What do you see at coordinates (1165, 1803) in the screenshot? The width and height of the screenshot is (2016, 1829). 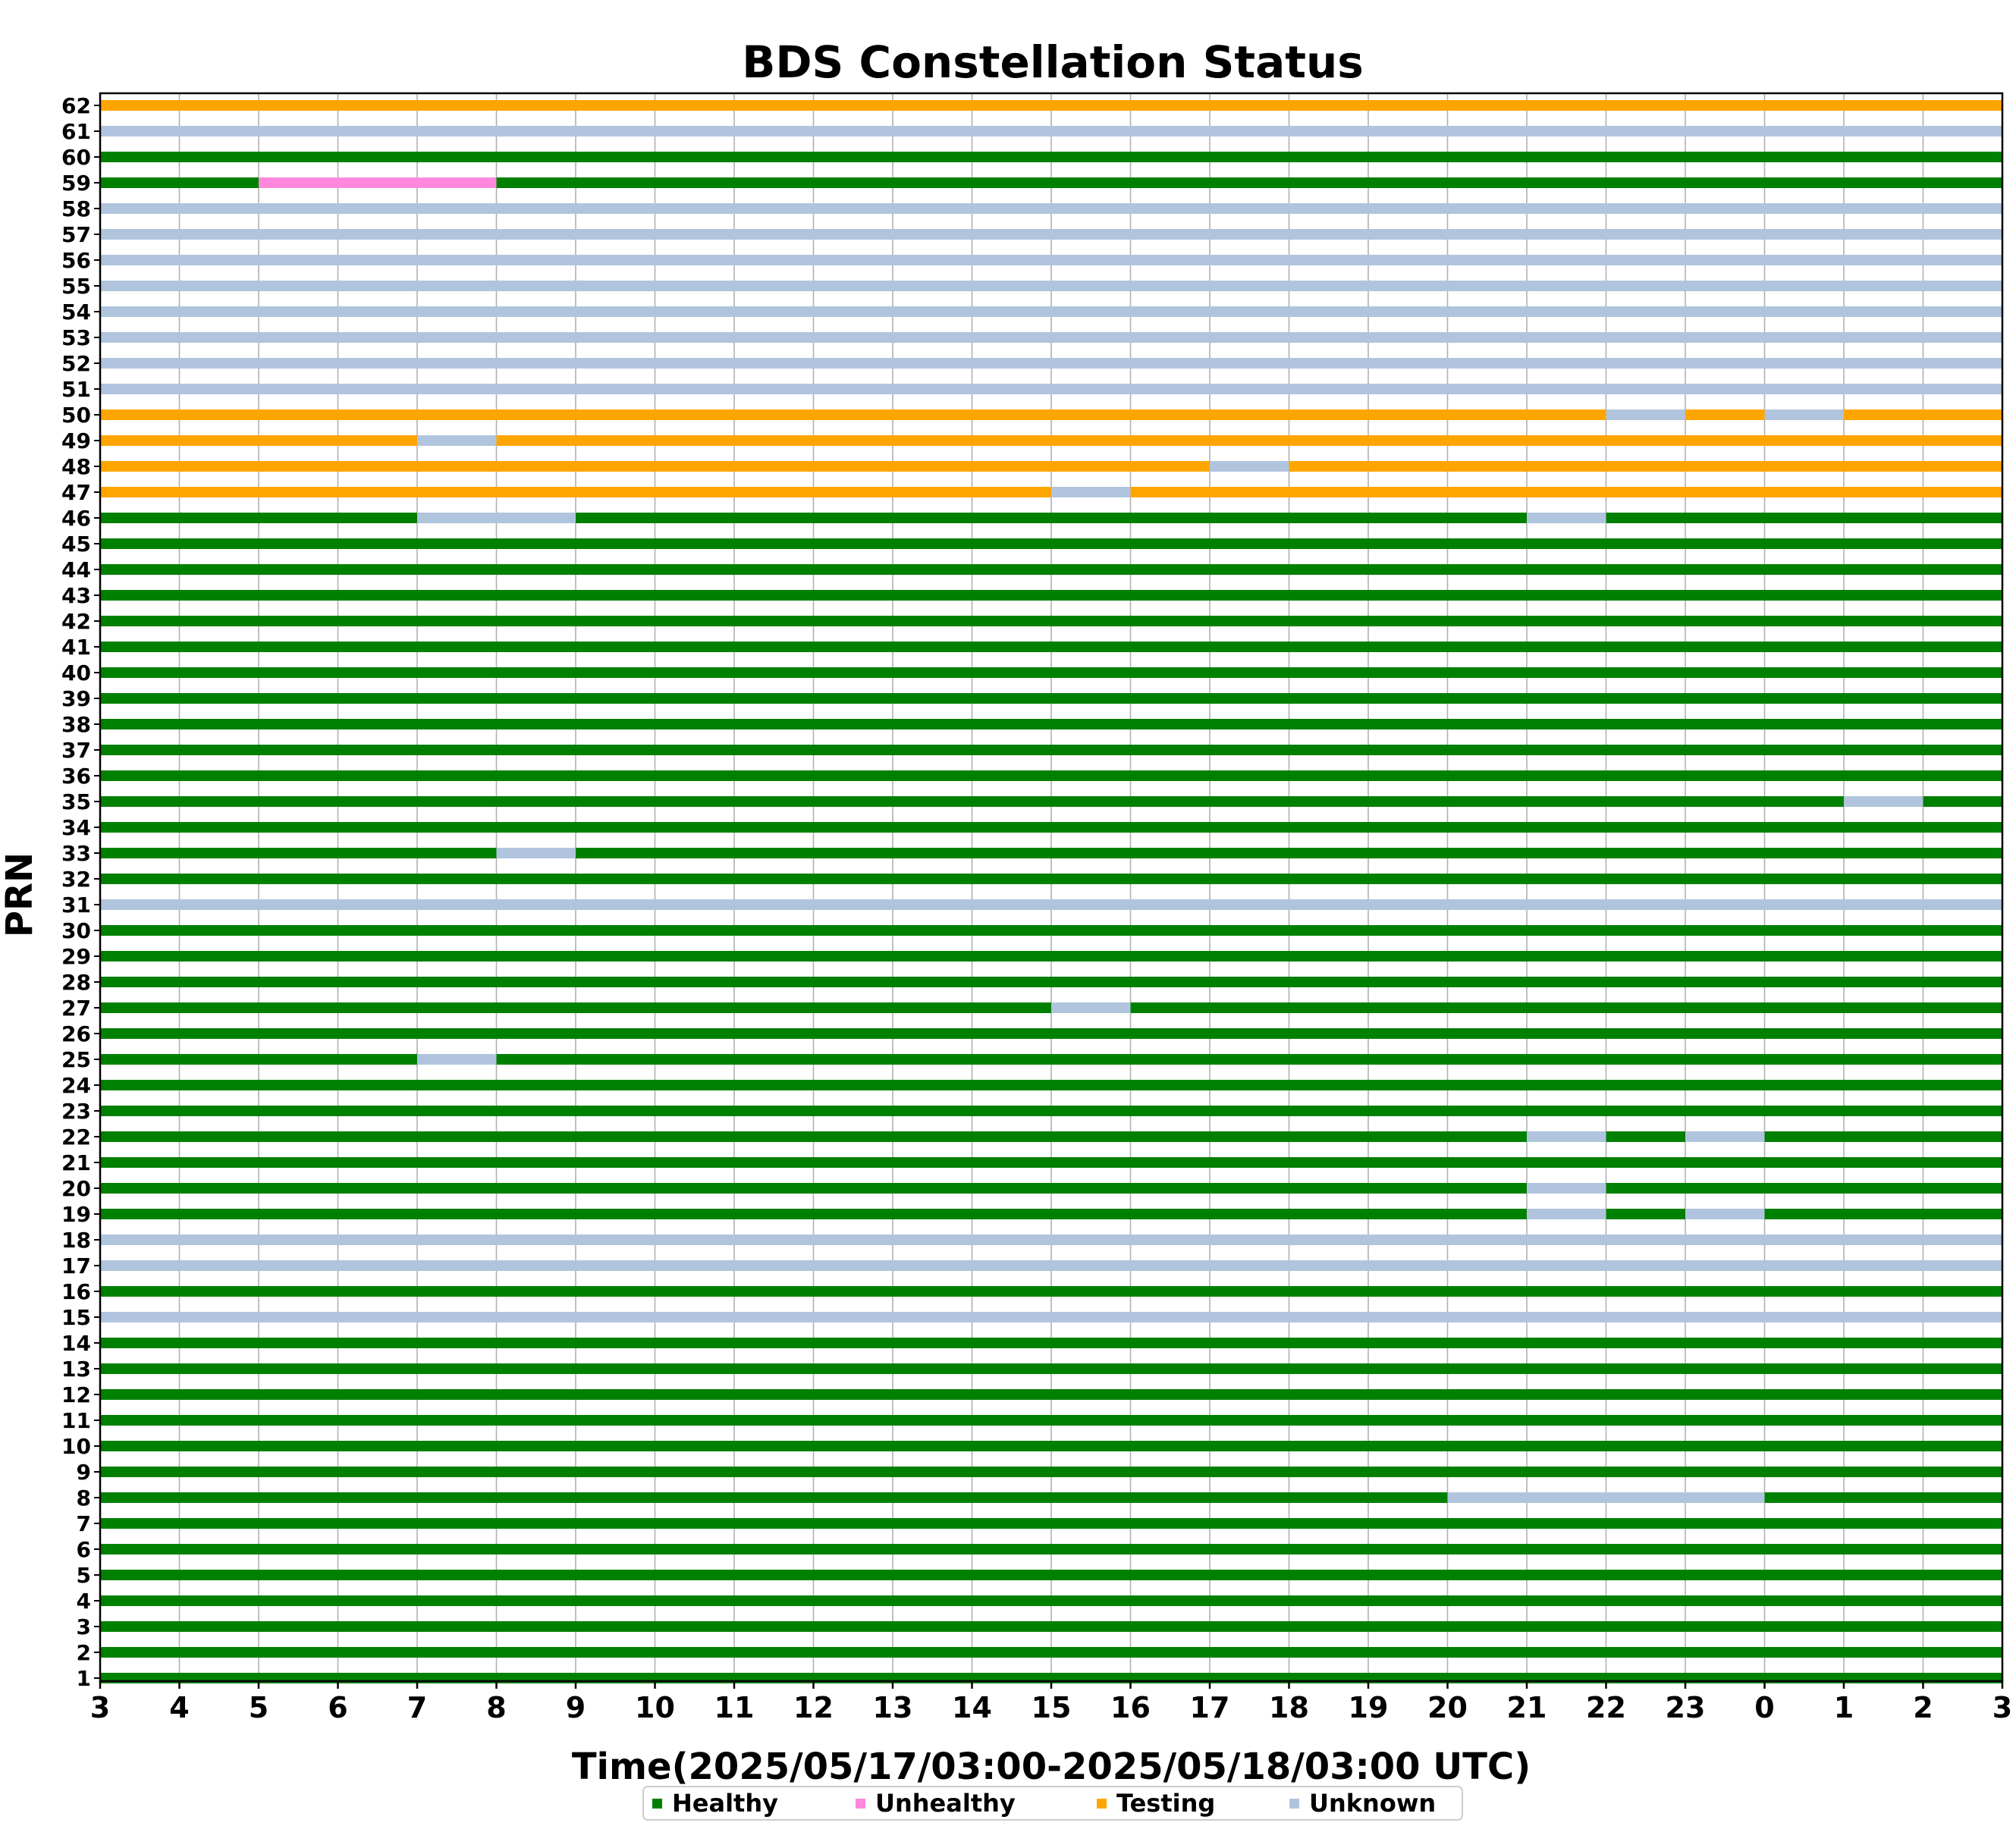 I see `legend-label-testing: Testing` at bounding box center [1165, 1803].